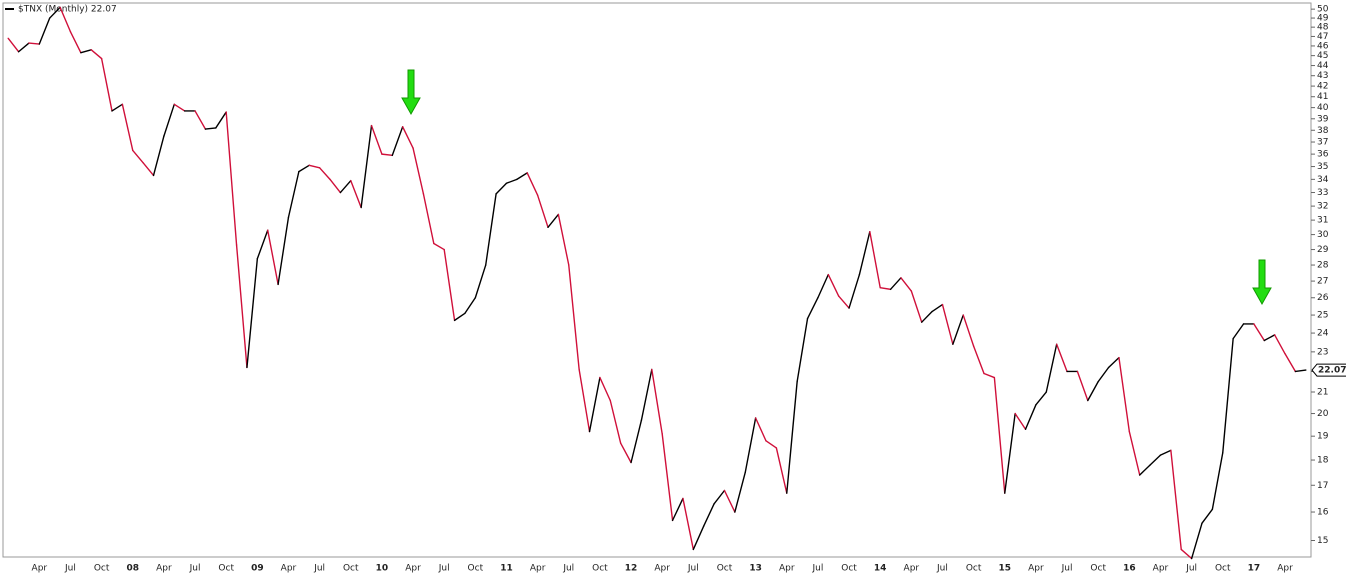  What do you see at coordinates (1323, 334) in the screenshot?
I see `y-tick-label: 24` at bounding box center [1323, 334].